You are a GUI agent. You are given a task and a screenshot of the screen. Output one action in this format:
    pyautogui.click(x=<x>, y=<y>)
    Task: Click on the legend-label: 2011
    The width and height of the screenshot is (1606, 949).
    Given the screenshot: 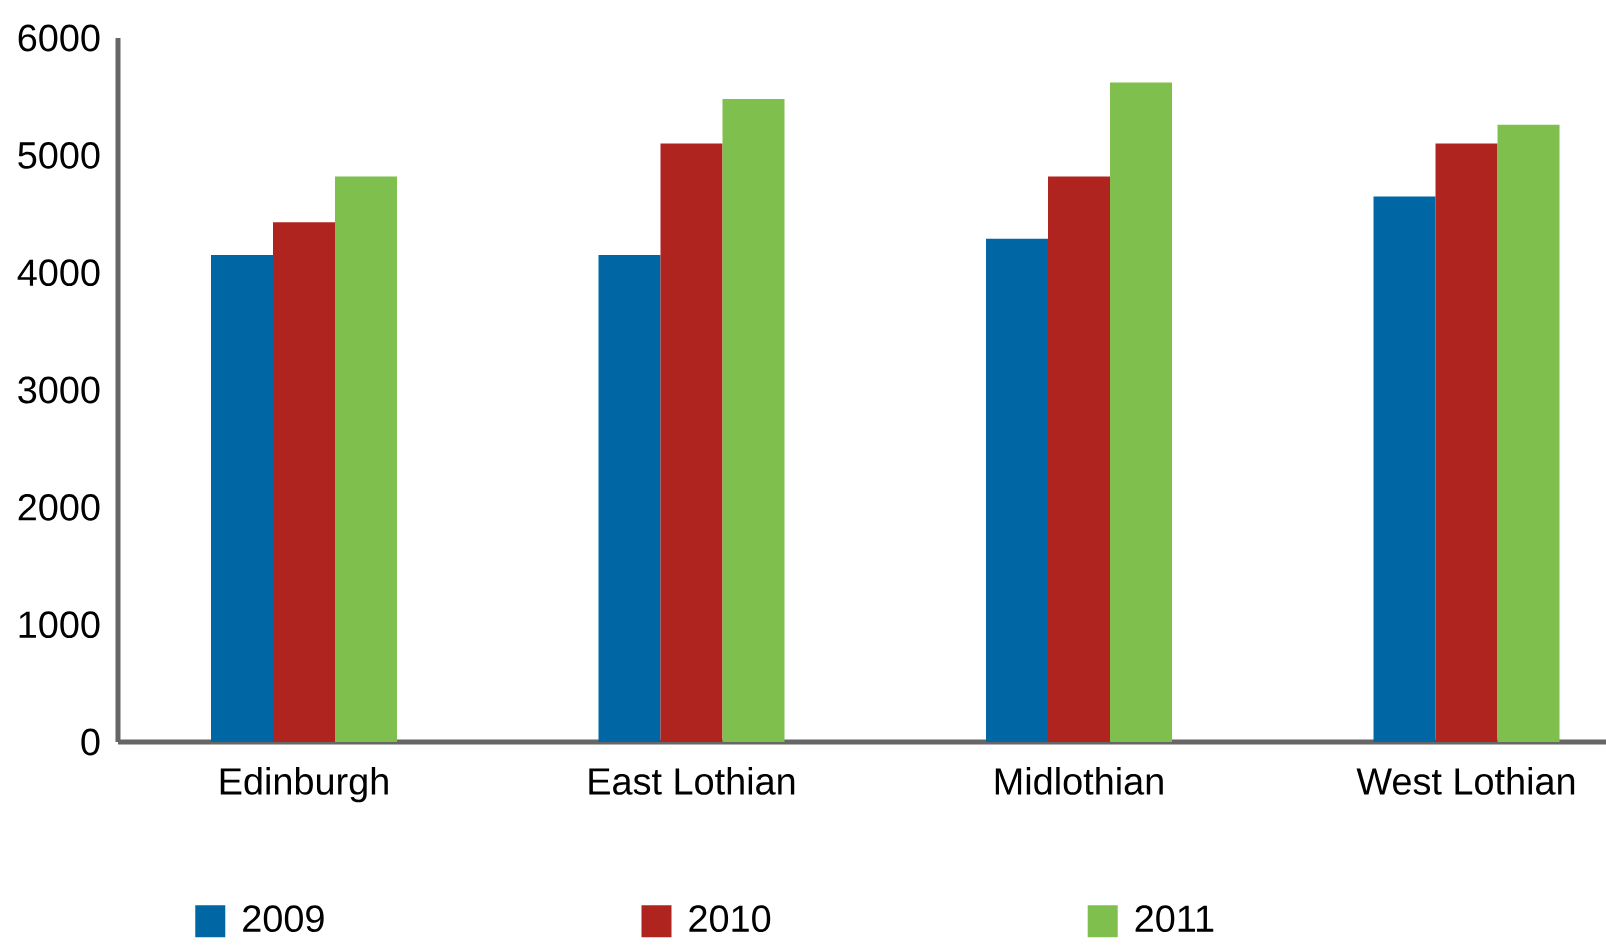 What is the action you would take?
    pyautogui.click(x=1174, y=919)
    